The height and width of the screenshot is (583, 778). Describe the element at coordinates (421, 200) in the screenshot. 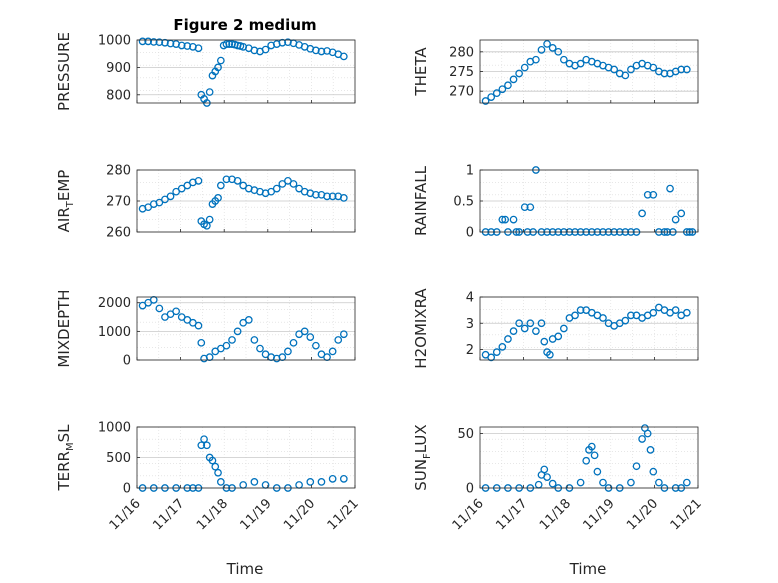

I see `y-axis-label: RAINFALL` at that location.